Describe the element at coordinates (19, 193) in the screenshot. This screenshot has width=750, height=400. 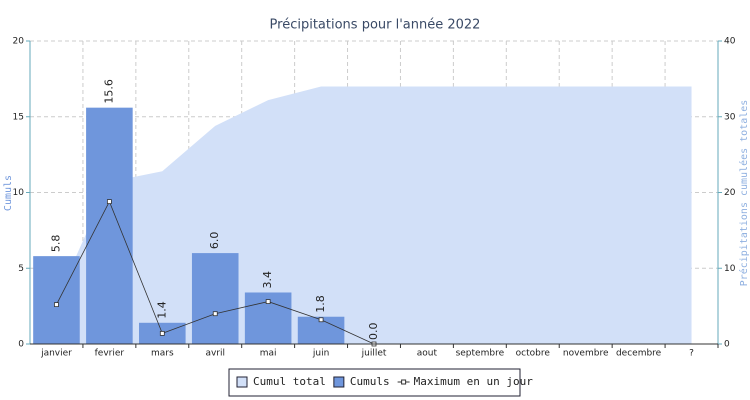
I see `y-tick-label: 10` at that location.